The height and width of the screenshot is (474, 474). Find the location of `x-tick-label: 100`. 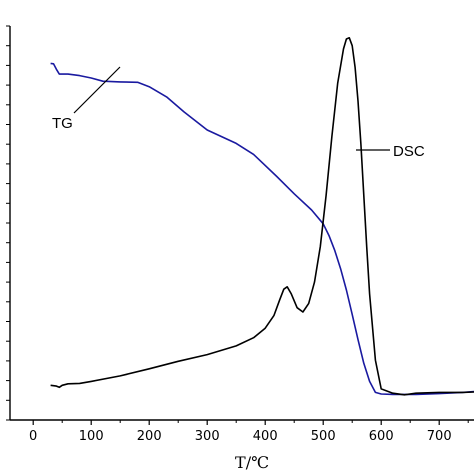

x-tick-label: 100 is located at coordinates (91, 436).